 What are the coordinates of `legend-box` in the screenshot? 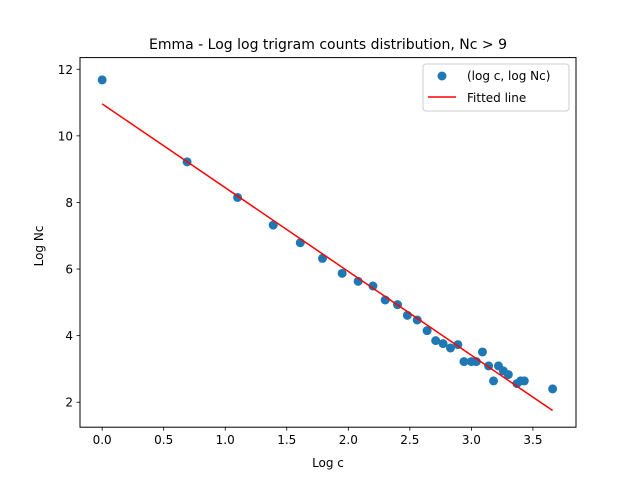 It's located at (496, 87).